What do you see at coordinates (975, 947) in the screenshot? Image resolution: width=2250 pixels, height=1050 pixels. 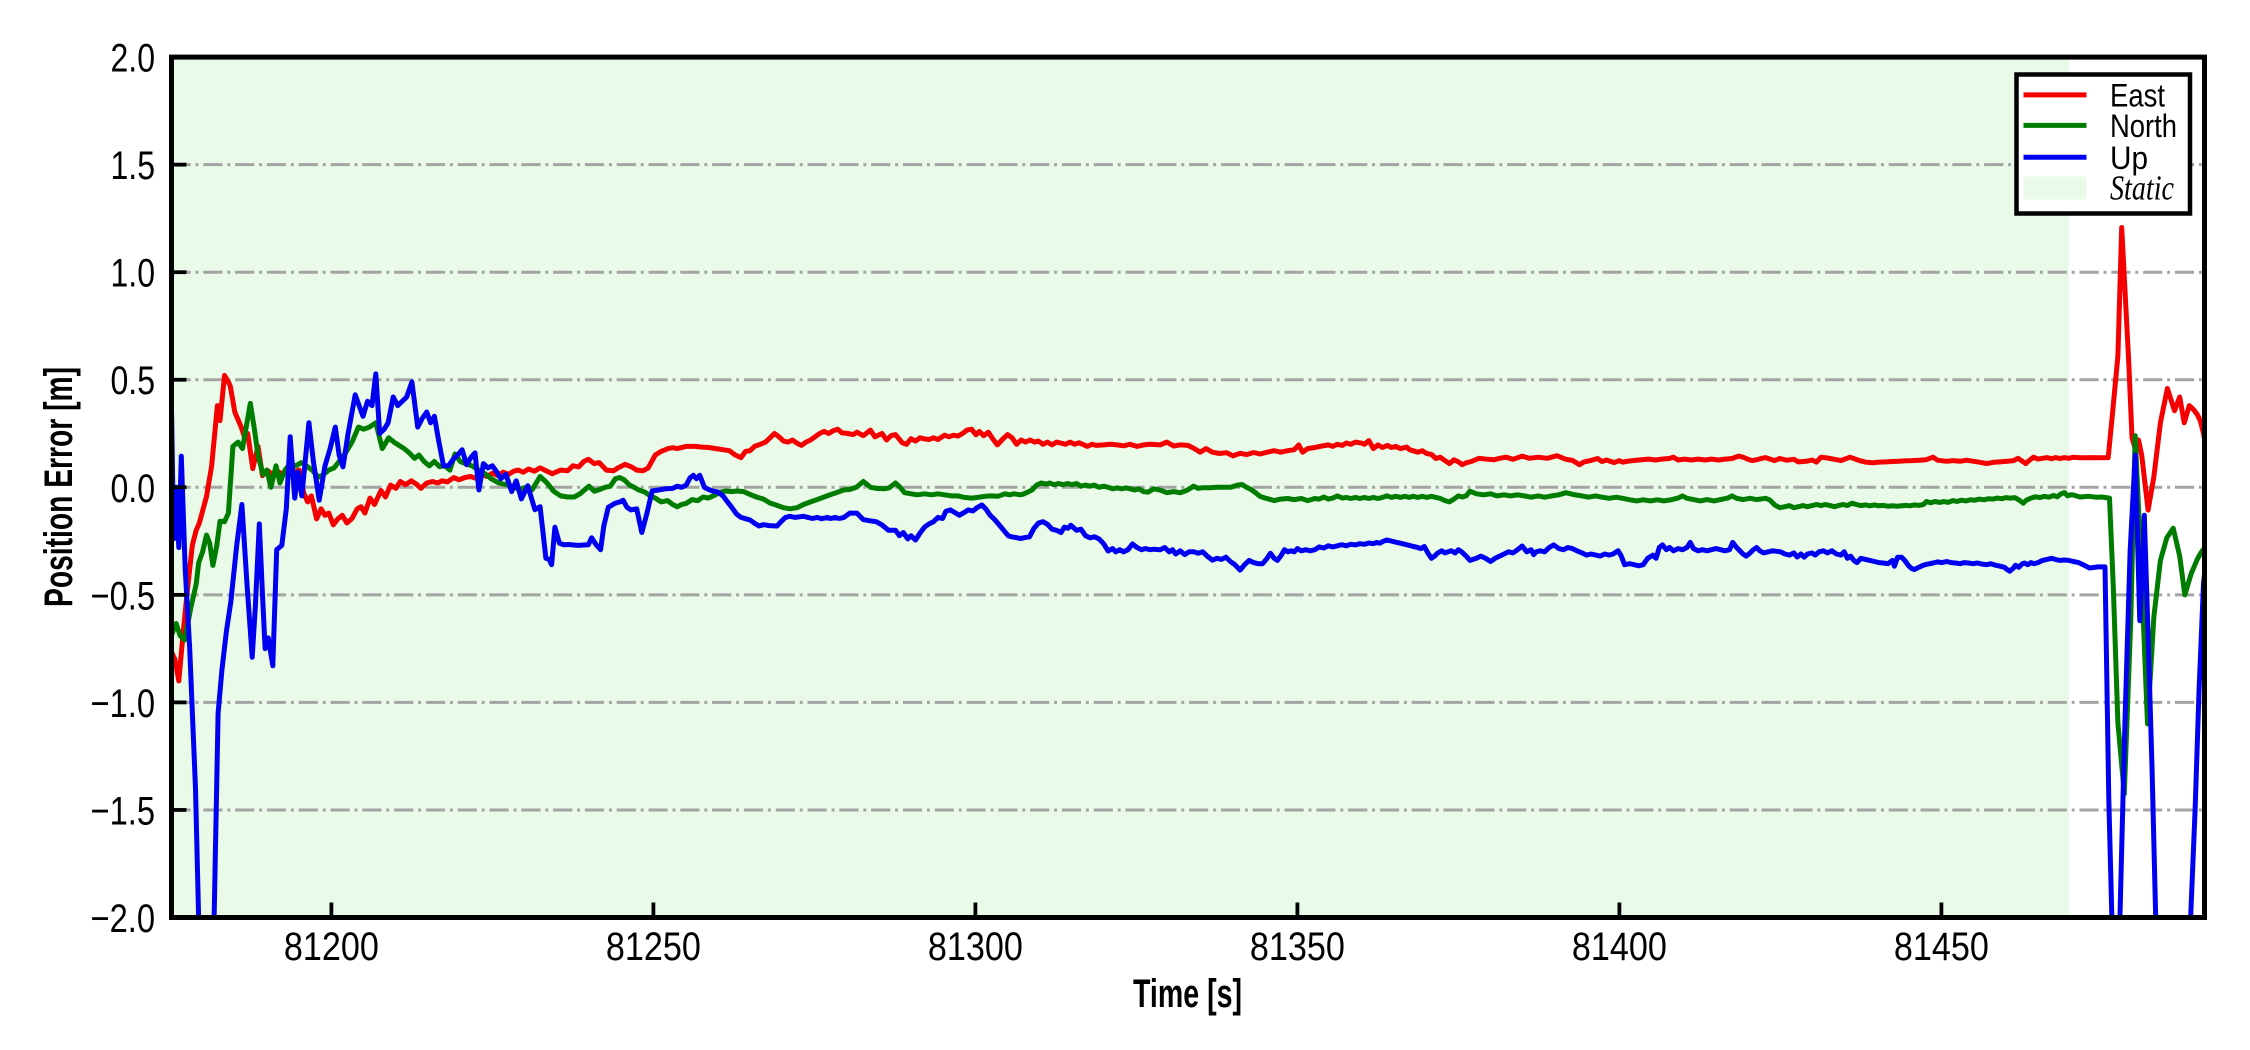 I see `svg-text: 81300` at bounding box center [975, 947].